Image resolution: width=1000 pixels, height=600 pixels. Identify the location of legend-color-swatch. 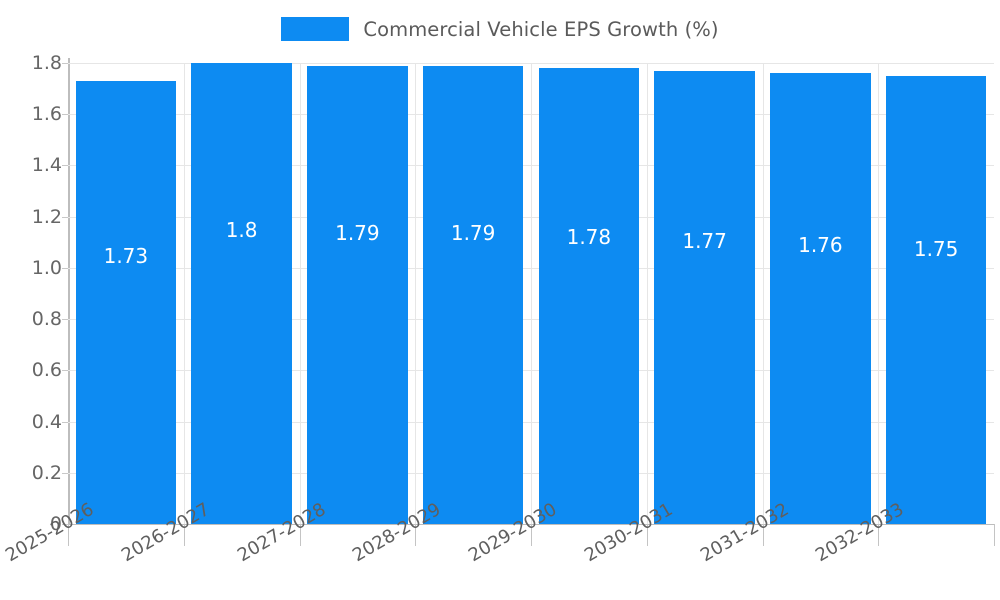
(315, 29).